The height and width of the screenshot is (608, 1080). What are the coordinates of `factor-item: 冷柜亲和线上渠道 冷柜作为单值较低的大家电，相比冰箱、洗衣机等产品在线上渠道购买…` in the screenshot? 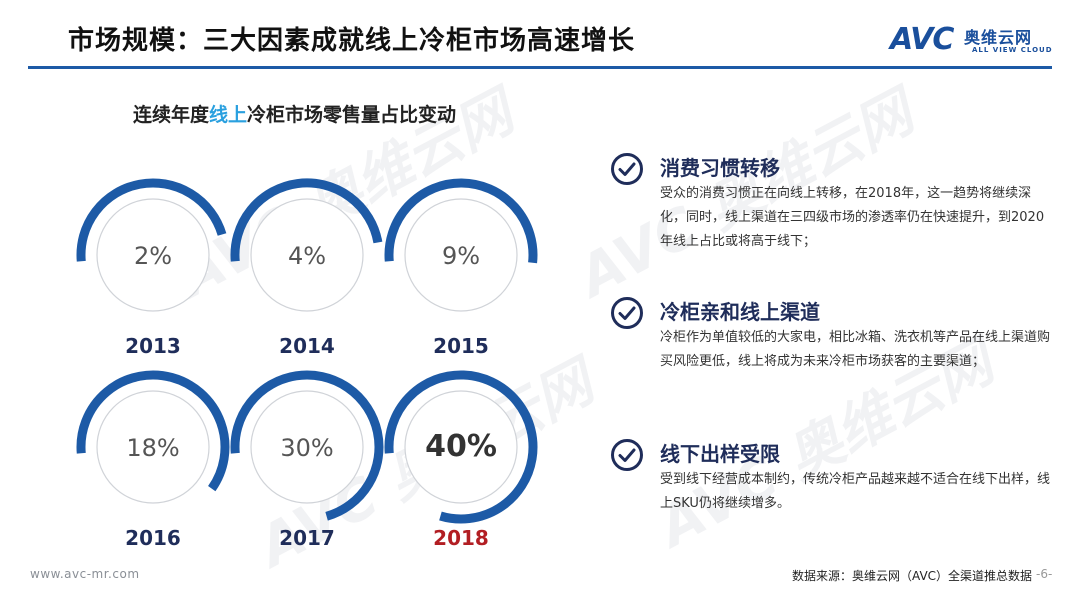 It's located at (830, 341).